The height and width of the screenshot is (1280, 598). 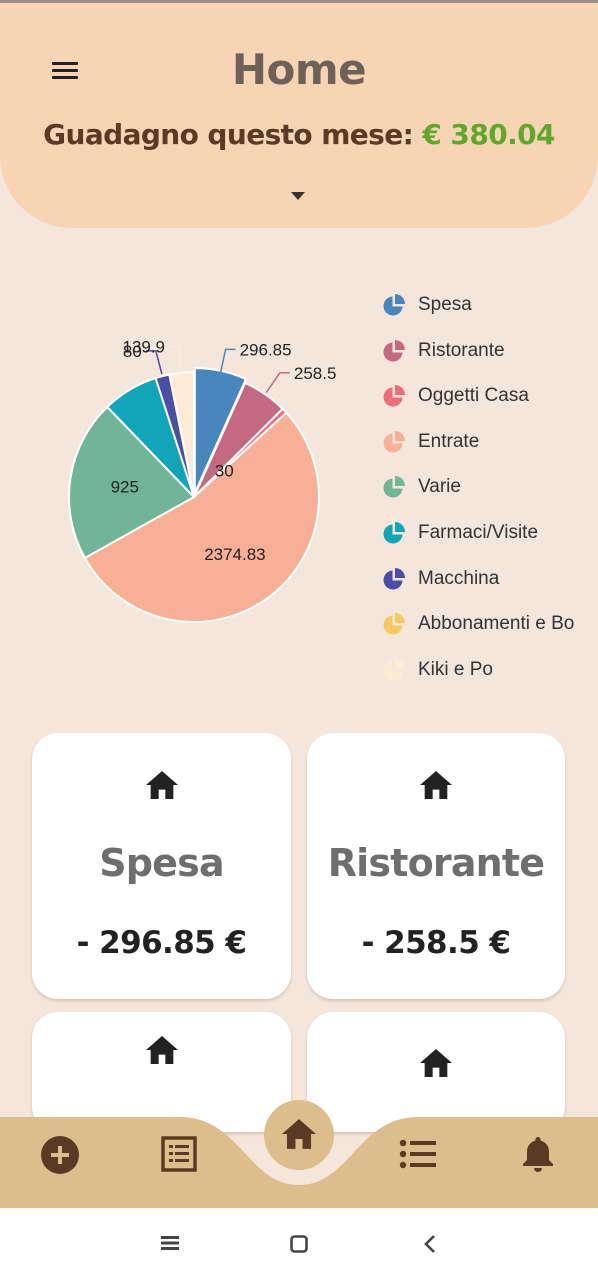 I want to click on label-leader-macchina, so click(x=154, y=362).